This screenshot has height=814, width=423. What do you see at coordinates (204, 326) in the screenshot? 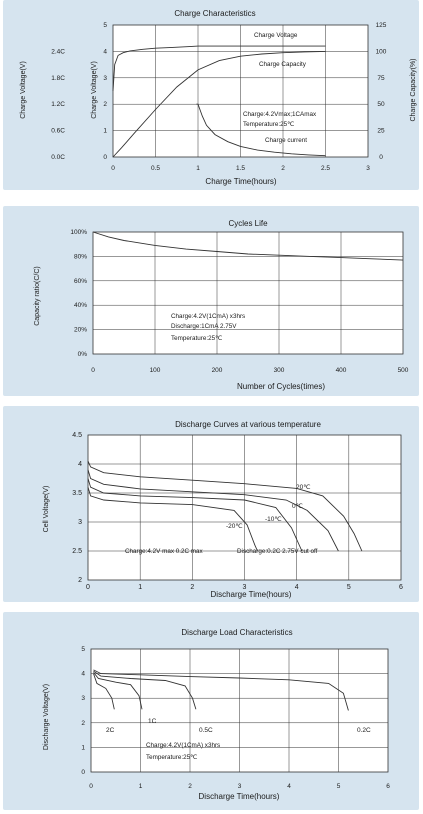
I see `chart-annotation: Discharge:1CmA 2.75V` at bounding box center [204, 326].